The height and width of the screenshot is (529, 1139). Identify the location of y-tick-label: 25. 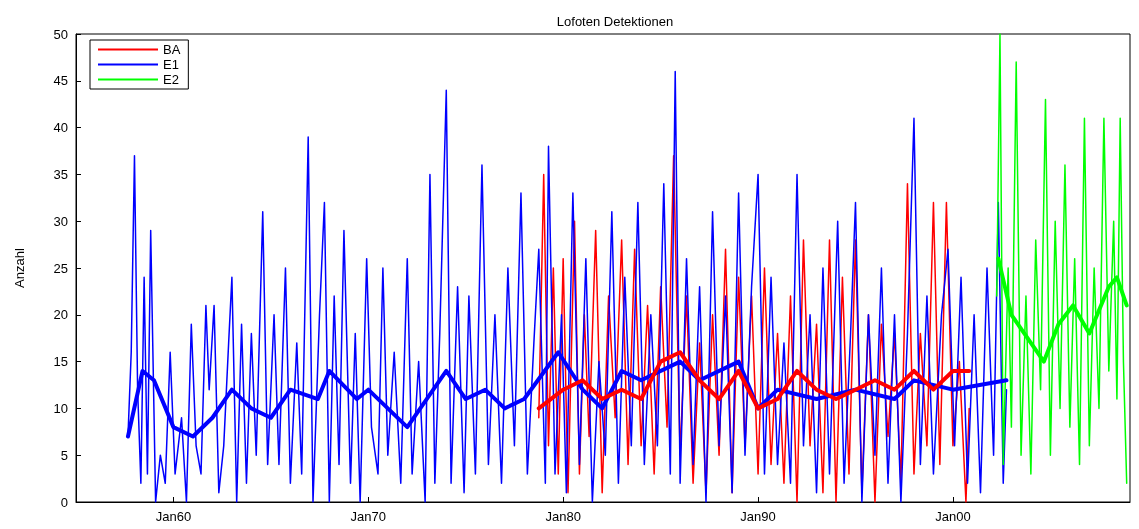
(60, 268).